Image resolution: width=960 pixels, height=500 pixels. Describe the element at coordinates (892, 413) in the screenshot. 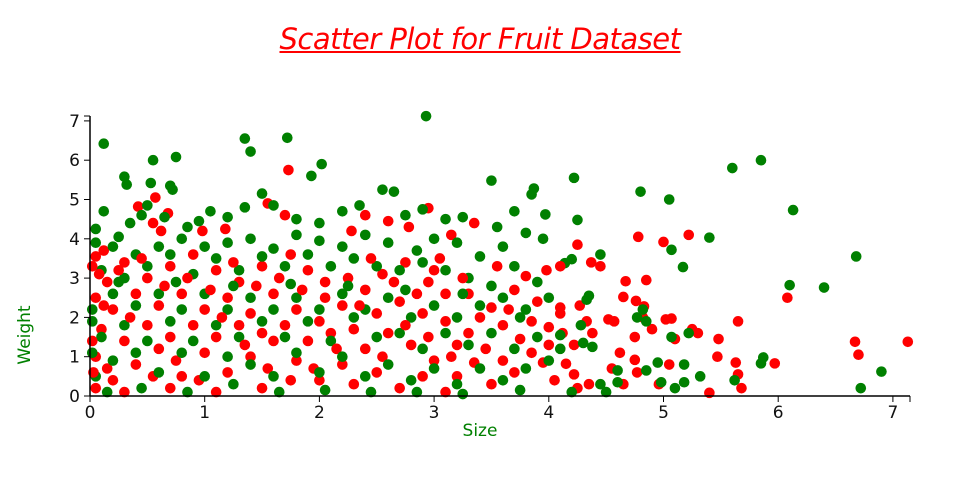

I see `x-tick-label: 7` at that location.